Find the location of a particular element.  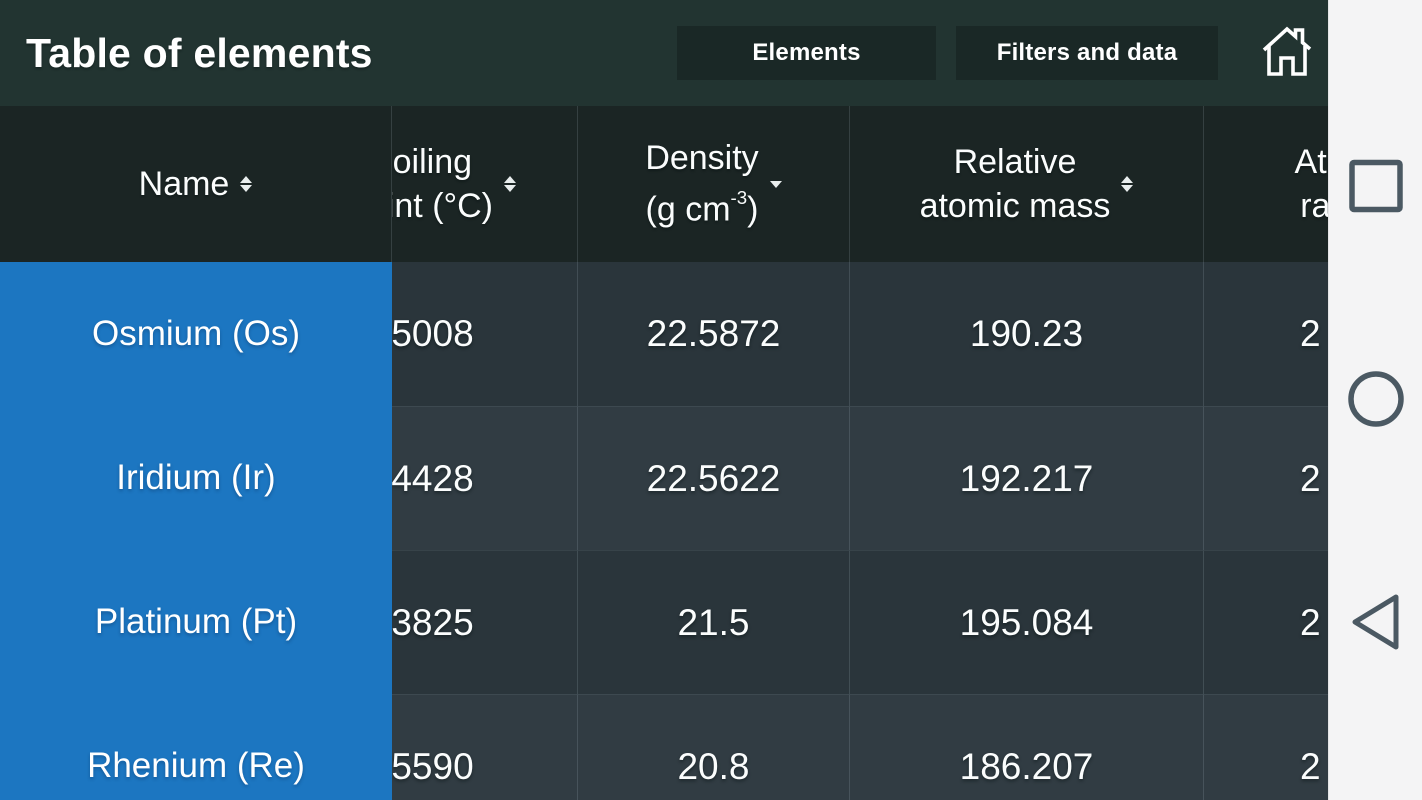

cell-density: 22.5872 is located at coordinates (714, 334).